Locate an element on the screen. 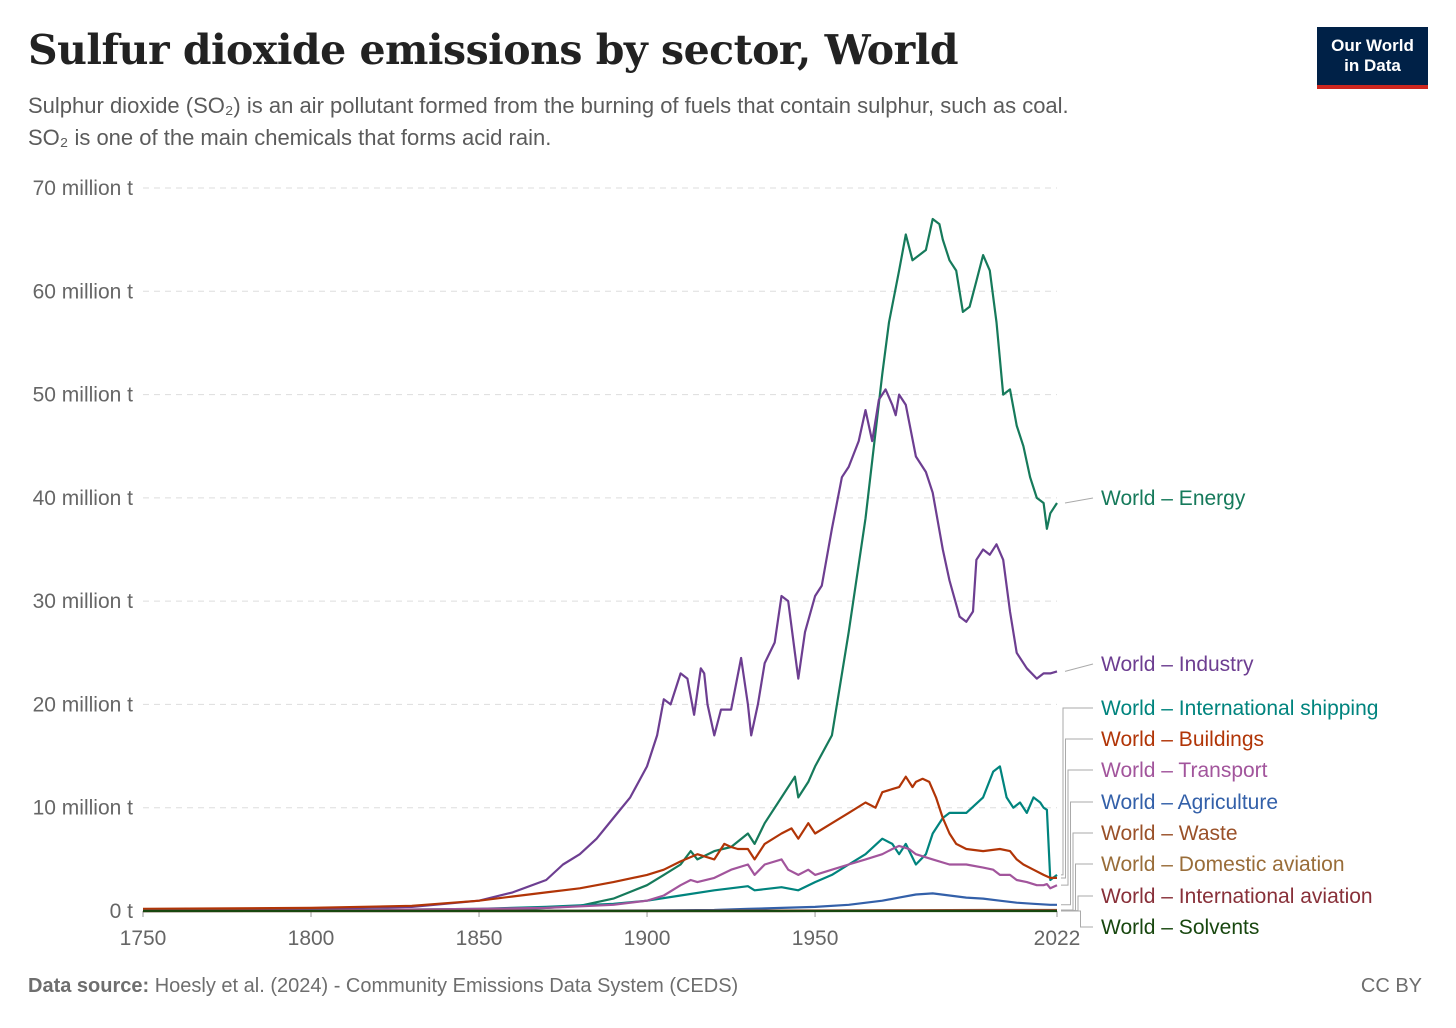  x-tick-label: 1800 is located at coordinates (311, 938).